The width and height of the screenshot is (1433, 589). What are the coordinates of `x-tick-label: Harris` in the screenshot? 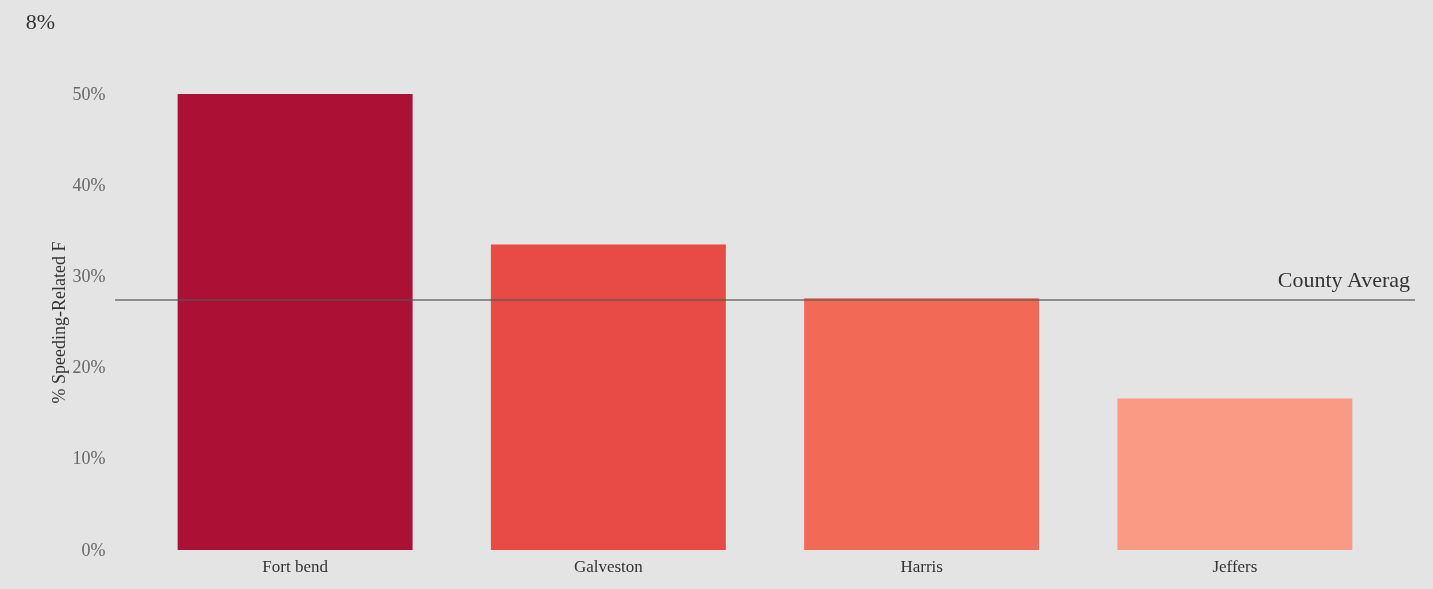 It's located at (921, 566).